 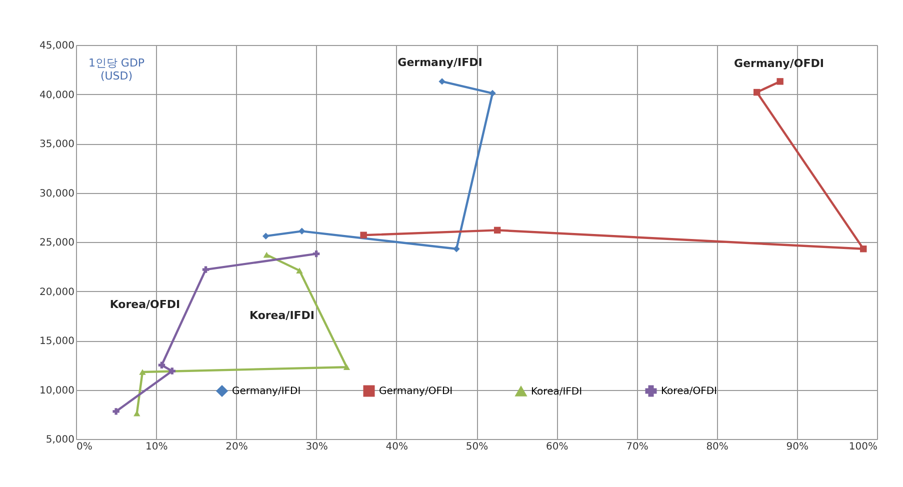 I want to click on legend-label: Korea/OFDI, so click(x=689, y=391).